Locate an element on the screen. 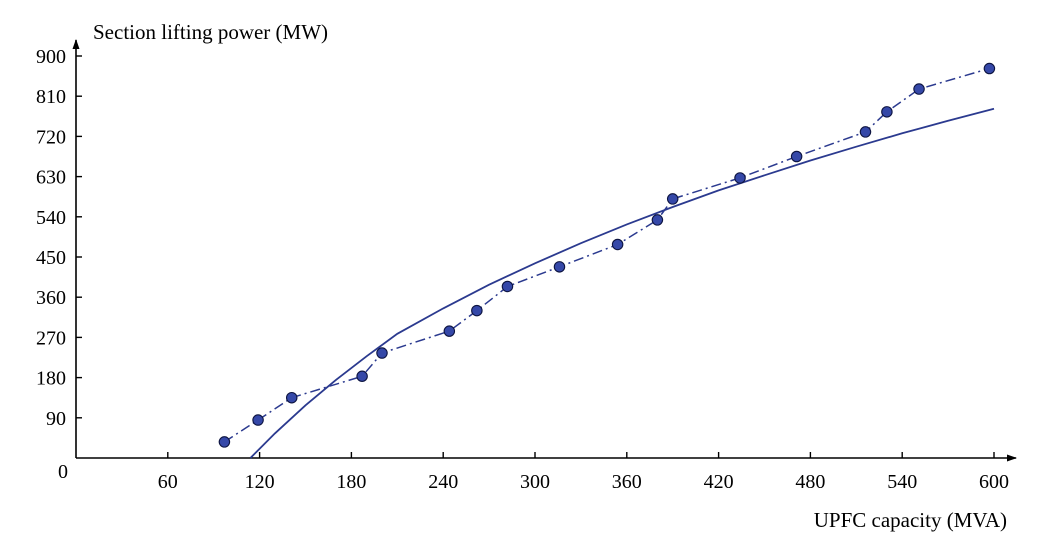  origin-label: 0 is located at coordinates (63, 472).